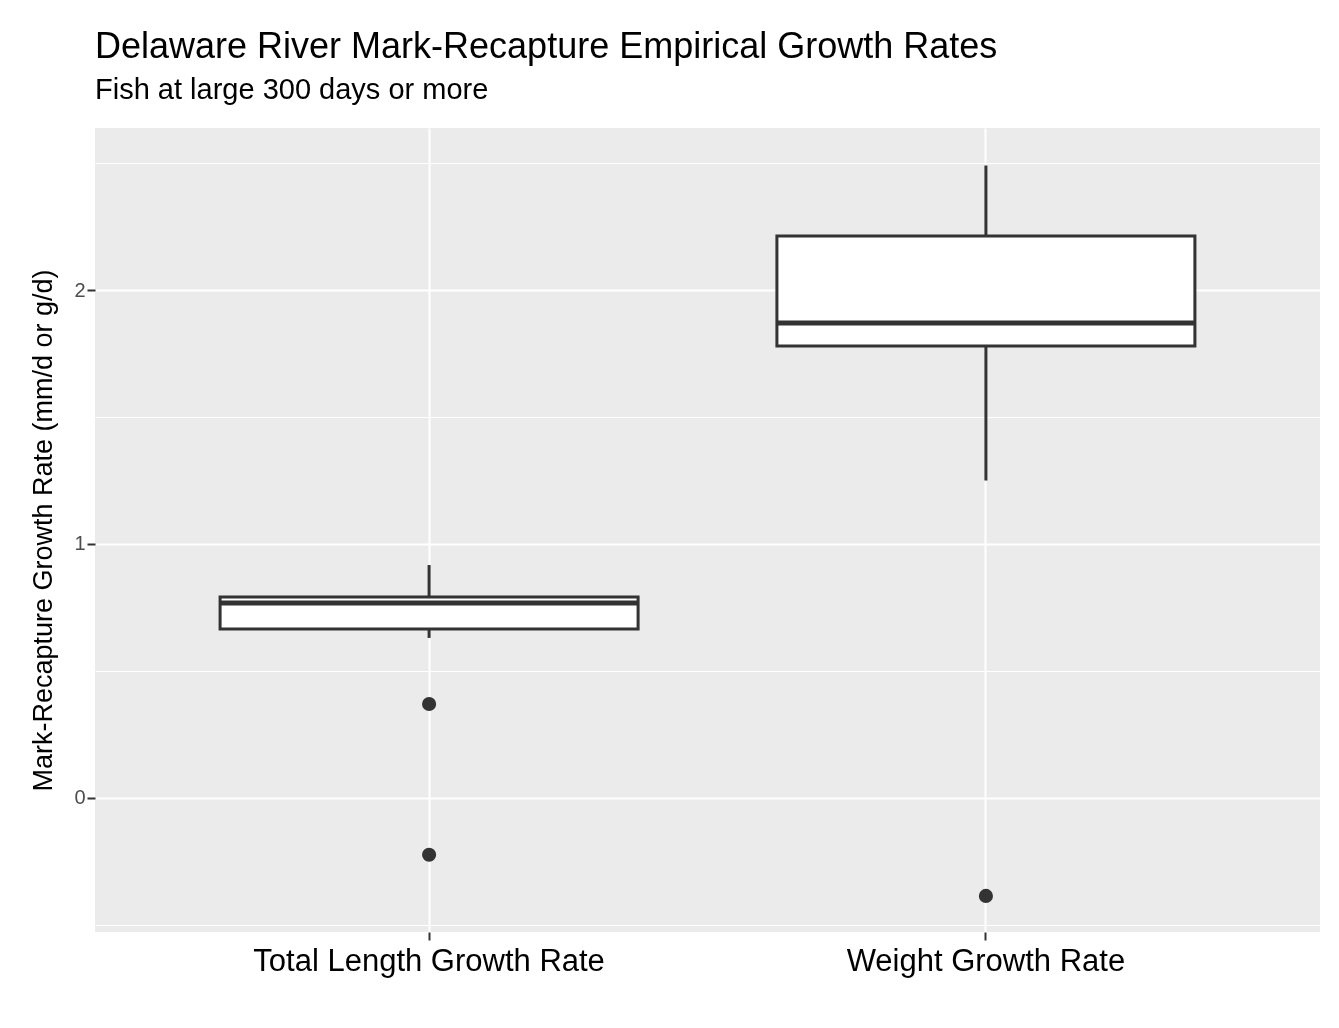 Image resolution: width=1339 pixels, height=1028 pixels. Describe the element at coordinates (43, 530) in the screenshot. I see `y-axis-title: Mark-Recapture Growth Rate (mm/d or g/d)` at that location.